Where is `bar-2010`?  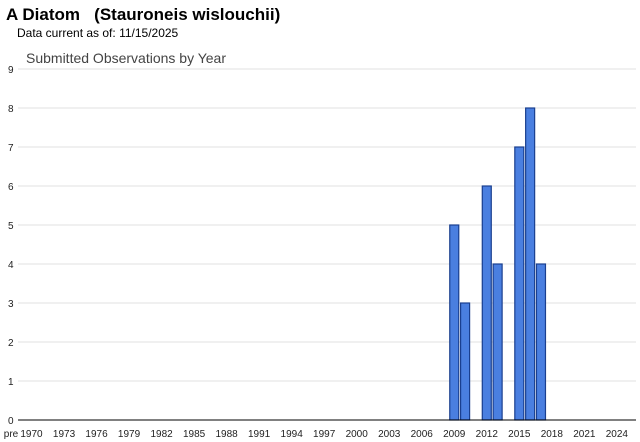 bar-2010 is located at coordinates (465, 361).